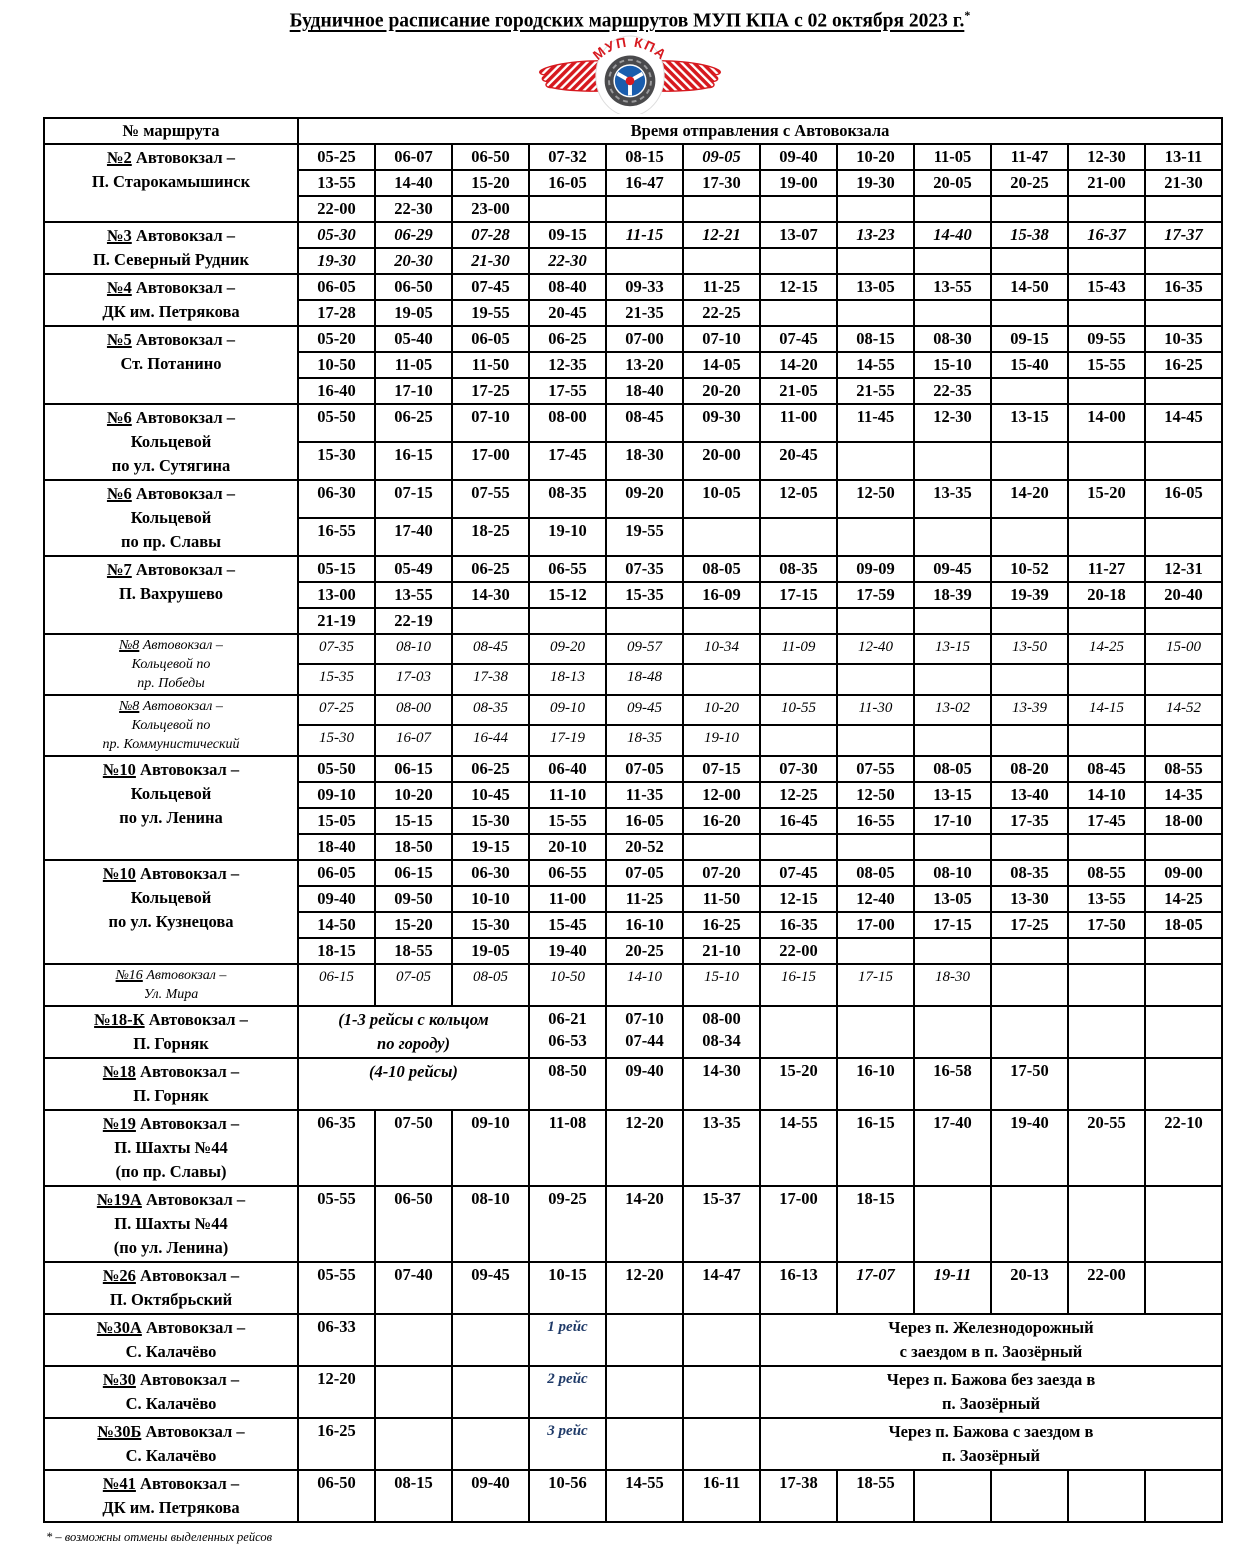 The height and width of the screenshot is (1545, 1260). I want to click on time-cell: 18-13, so click(567, 679).